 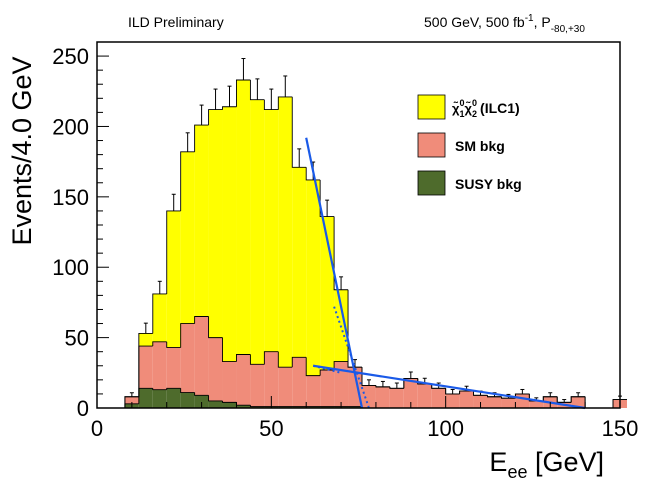 I want to click on legend-swatch-sm-bkg, so click(x=431, y=145).